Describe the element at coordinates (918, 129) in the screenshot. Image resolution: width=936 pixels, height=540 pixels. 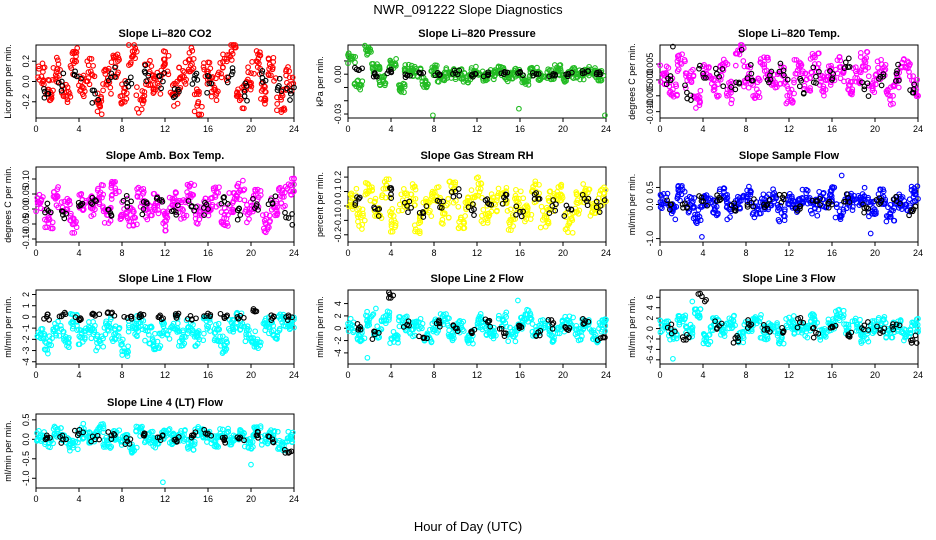
I see `x-tick-label: 24` at that location.